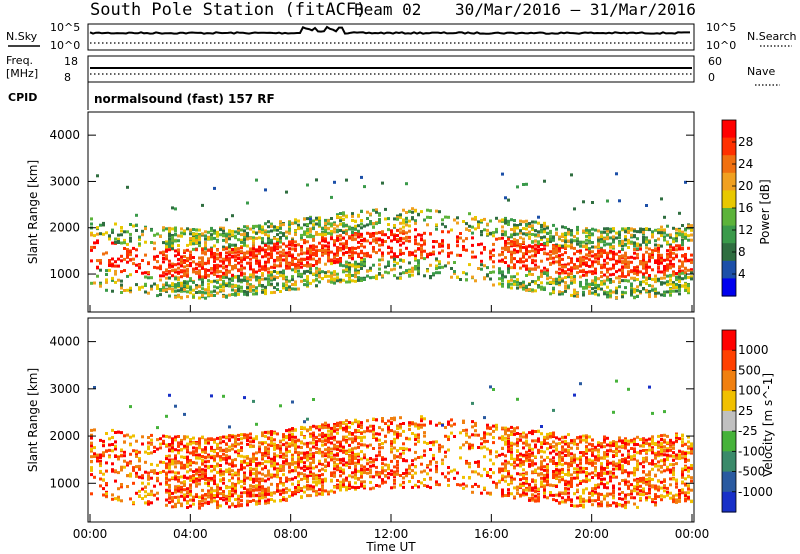  I want to click on power-colorbar-tick-label: 4, so click(742, 274).